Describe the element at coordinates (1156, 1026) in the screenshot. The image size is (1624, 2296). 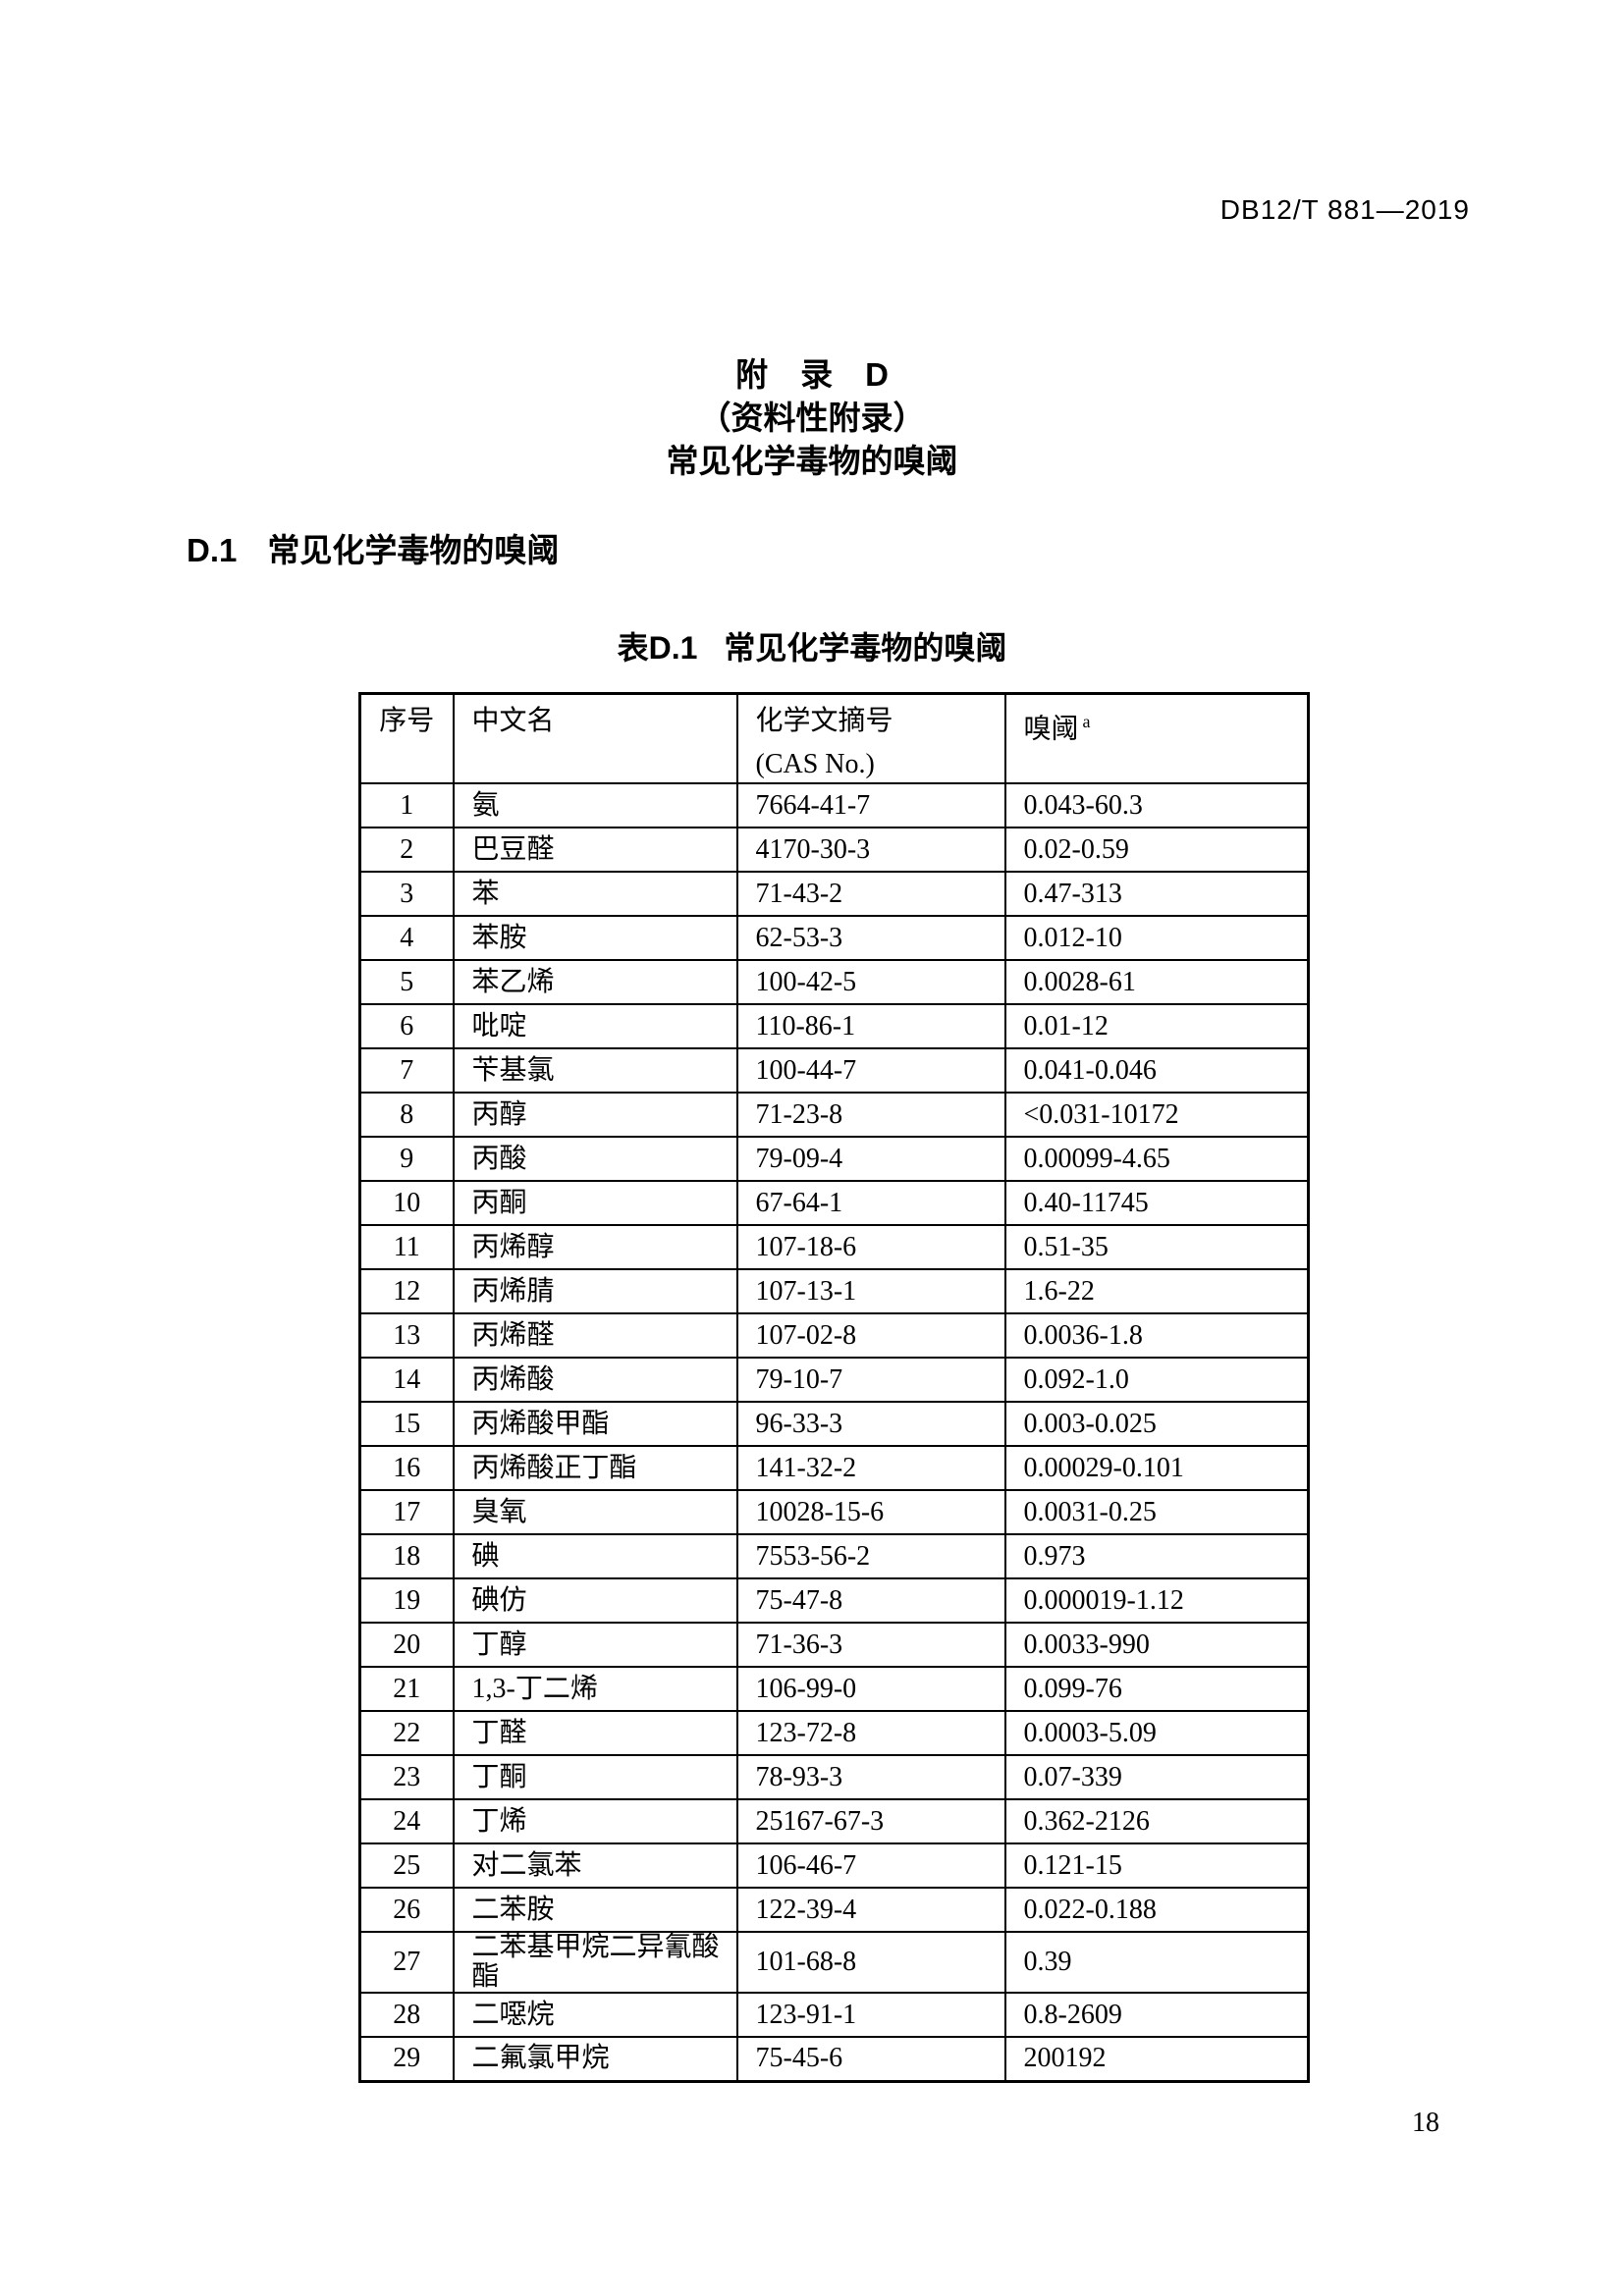
I see `odor-threshold-cell: 0.01-12` at that location.